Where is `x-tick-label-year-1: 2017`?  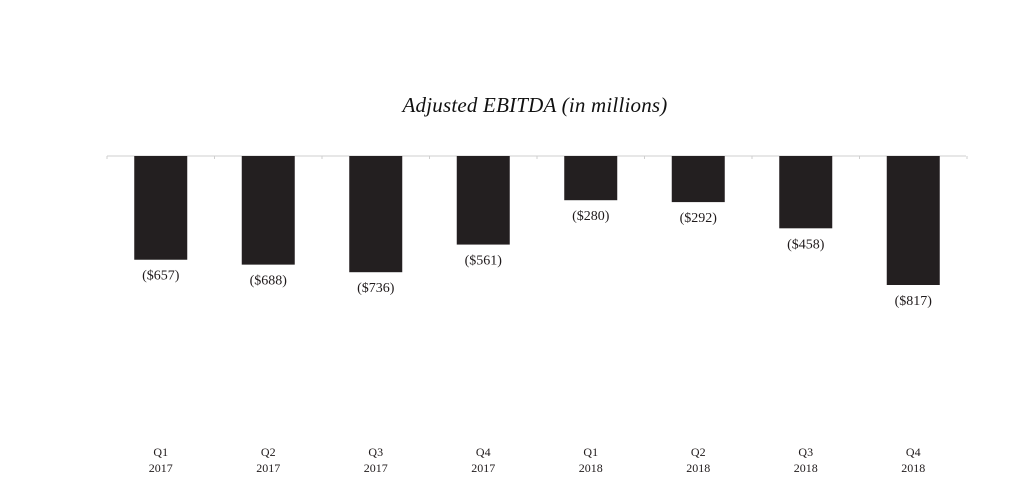
x-tick-label-year-1: 2017 is located at coordinates (268, 468).